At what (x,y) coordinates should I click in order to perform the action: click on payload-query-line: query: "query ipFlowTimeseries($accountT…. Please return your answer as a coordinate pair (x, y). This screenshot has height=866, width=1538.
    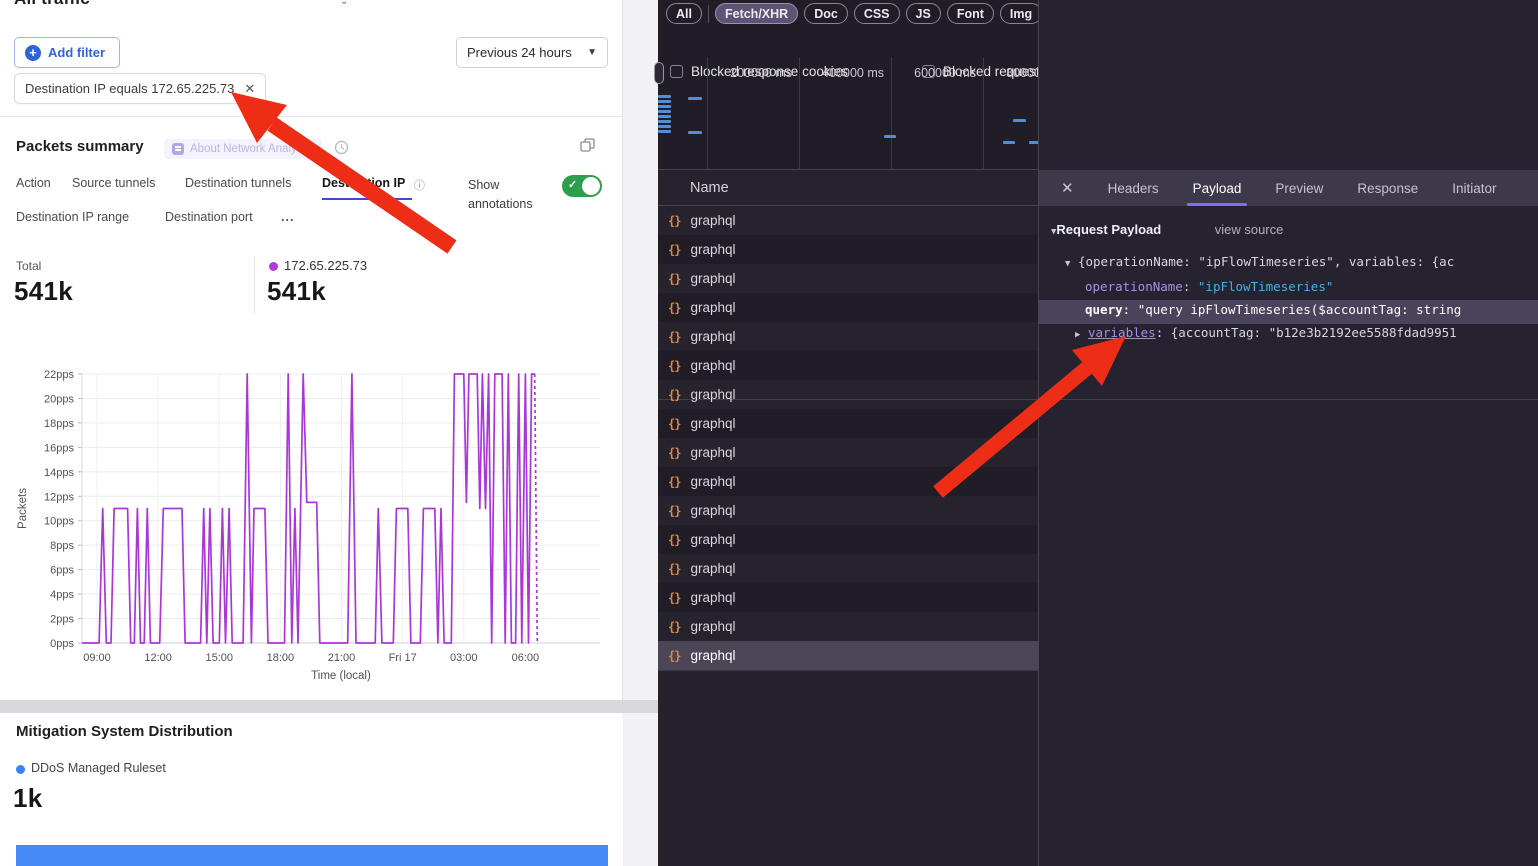
    Looking at the image, I should click on (1273, 309).